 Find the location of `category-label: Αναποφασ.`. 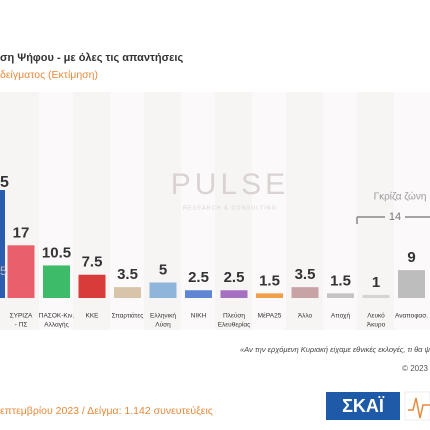

category-label: Αναποφασ. is located at coordinates (411, 316).